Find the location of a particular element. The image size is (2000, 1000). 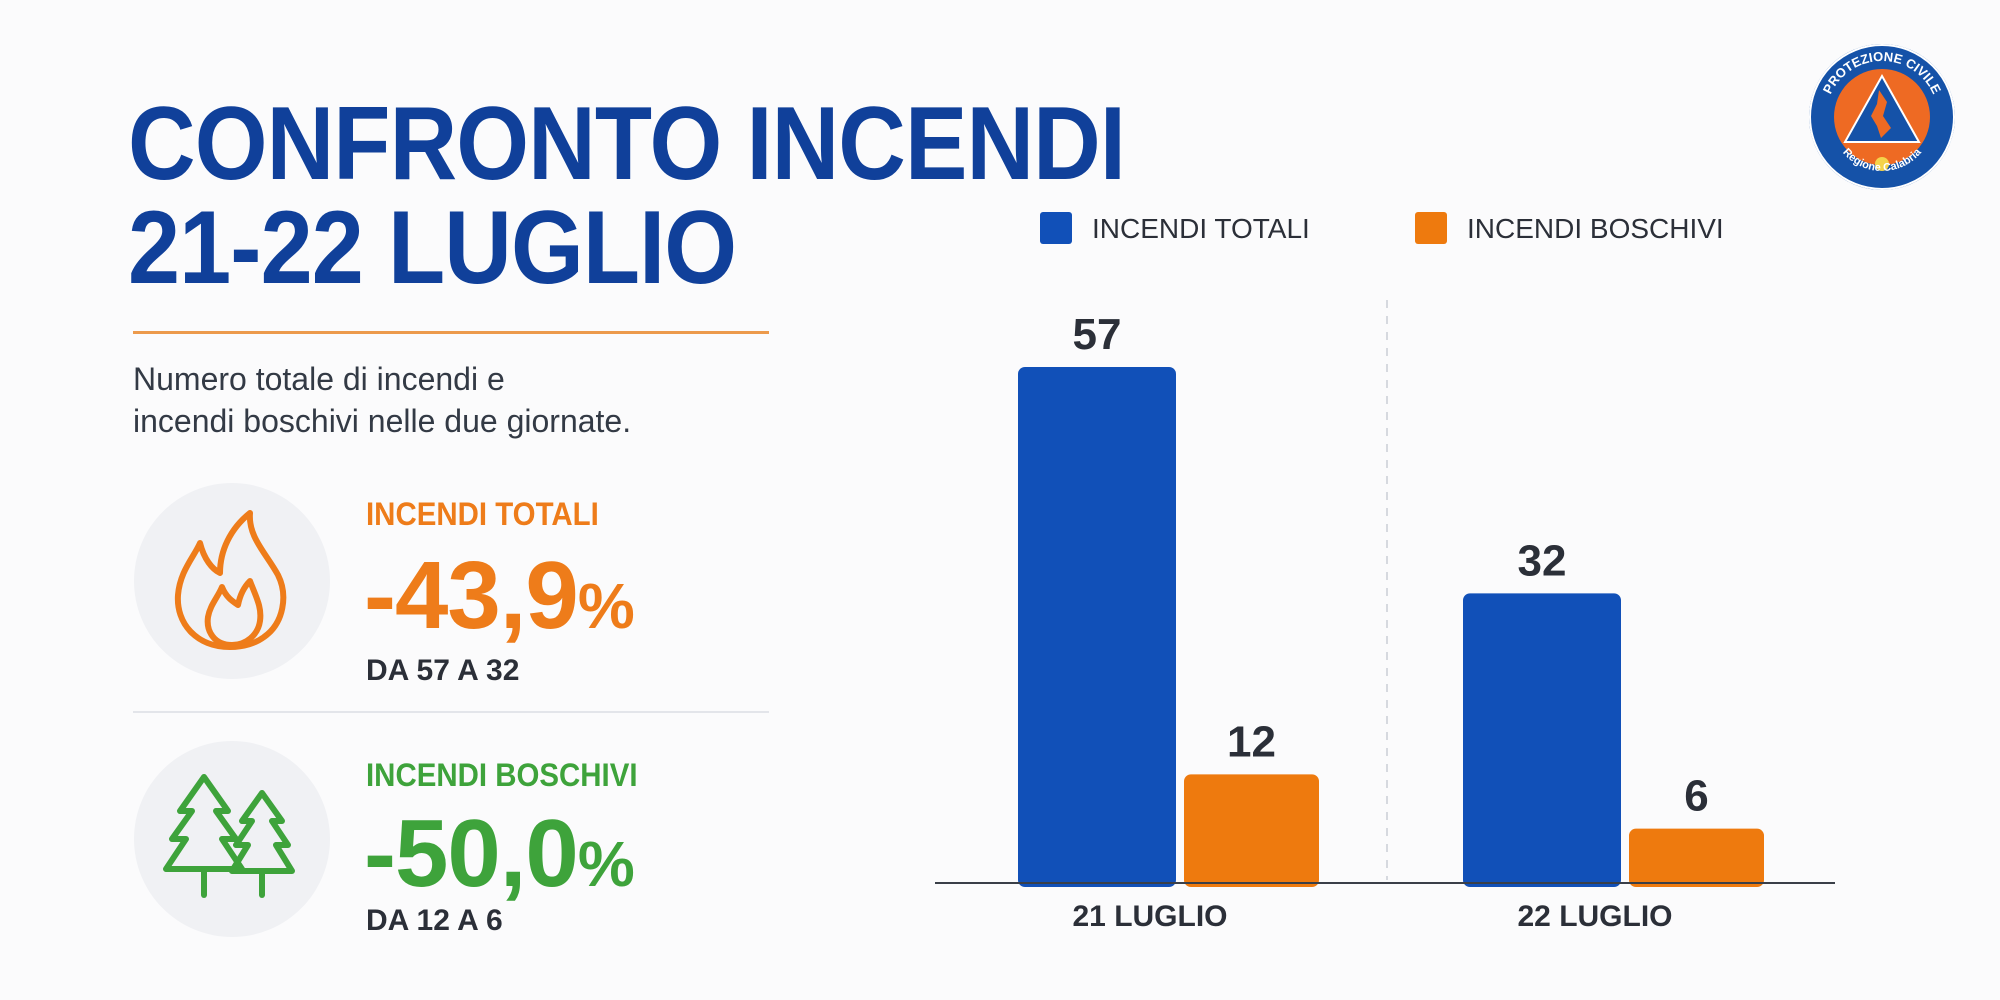

trees-icon-circle is located at coordinates (232, 839).